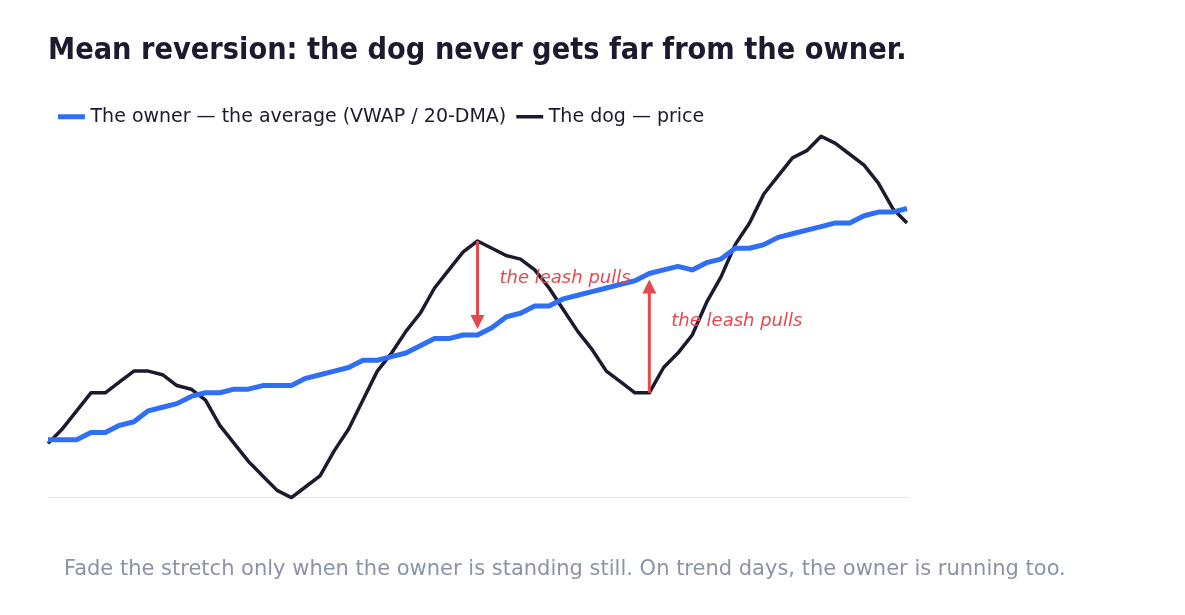 The width and height of the screenshot is (1185, 615). Describe the element at coordinates (477, 48) in the screenshot. I see `chart-title: Mean reversion: the dog never gets far from the owner.` at that location.